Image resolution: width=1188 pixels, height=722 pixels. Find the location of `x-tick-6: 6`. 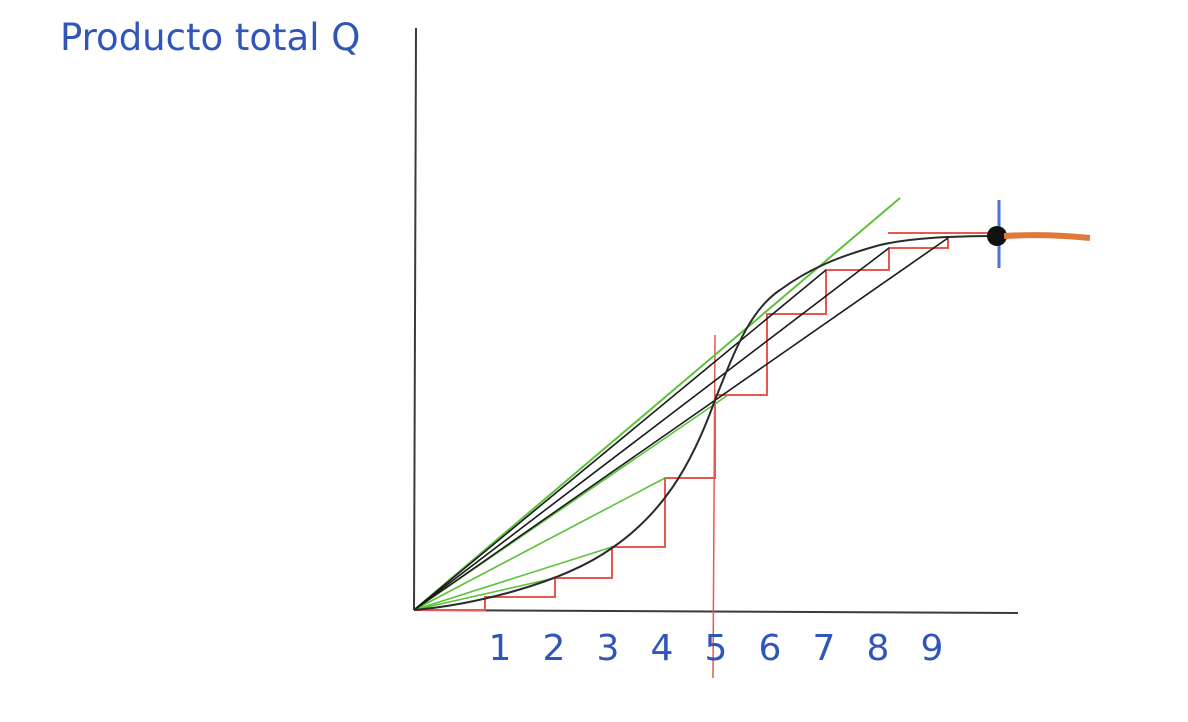

x-tick-6: 6 is located at coordinates (770, 648).